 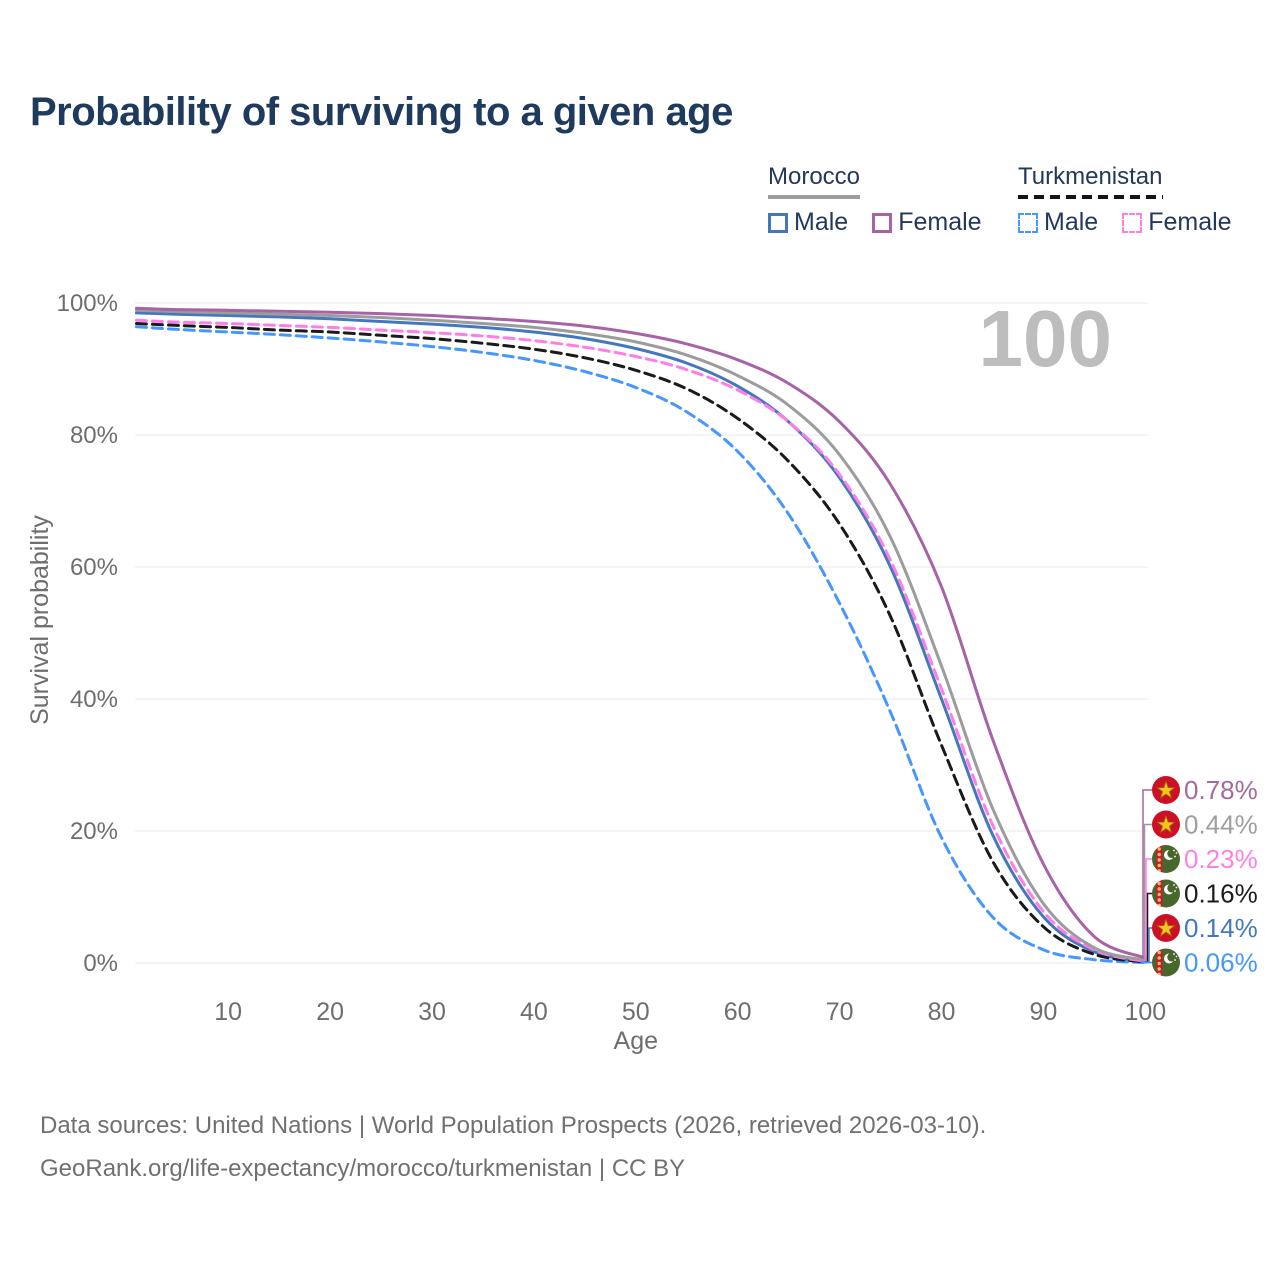 I want to click on x-tick-100: 100, so click(x=1145, y=1012).